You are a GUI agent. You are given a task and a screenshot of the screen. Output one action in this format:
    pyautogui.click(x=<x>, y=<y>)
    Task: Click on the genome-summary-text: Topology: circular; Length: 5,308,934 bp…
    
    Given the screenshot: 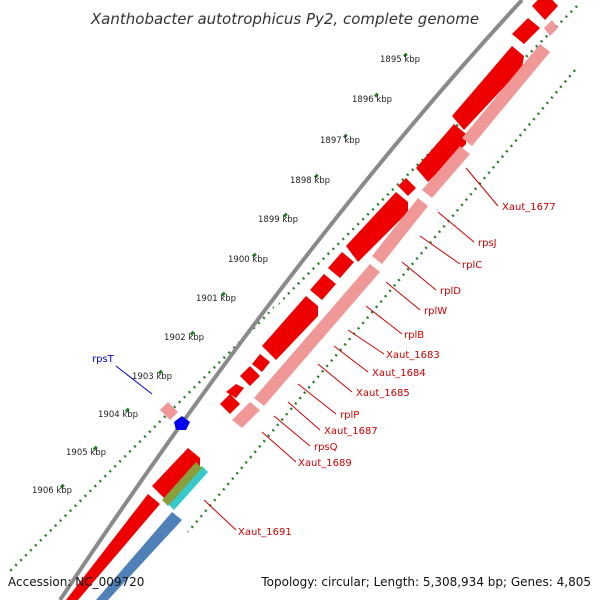 What is the action you would take?
    pyautogui.click(x=425, y=582)
    